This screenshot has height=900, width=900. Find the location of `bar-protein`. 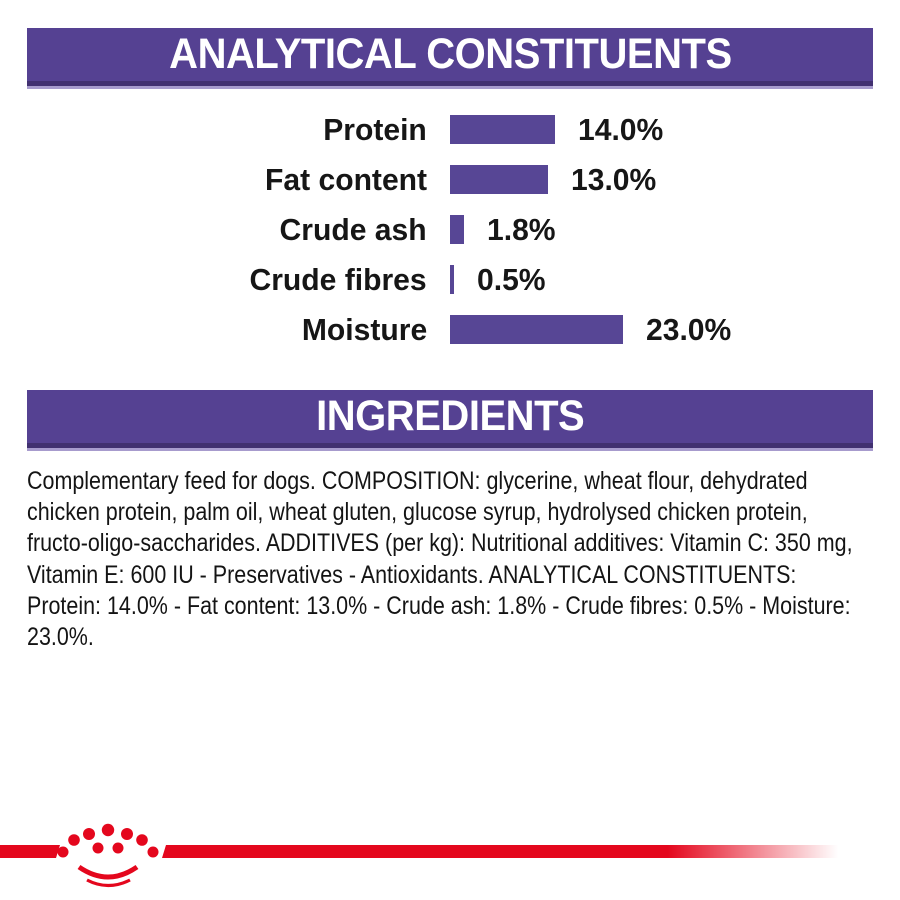

bar-protein is located at coordinates (503, 129).